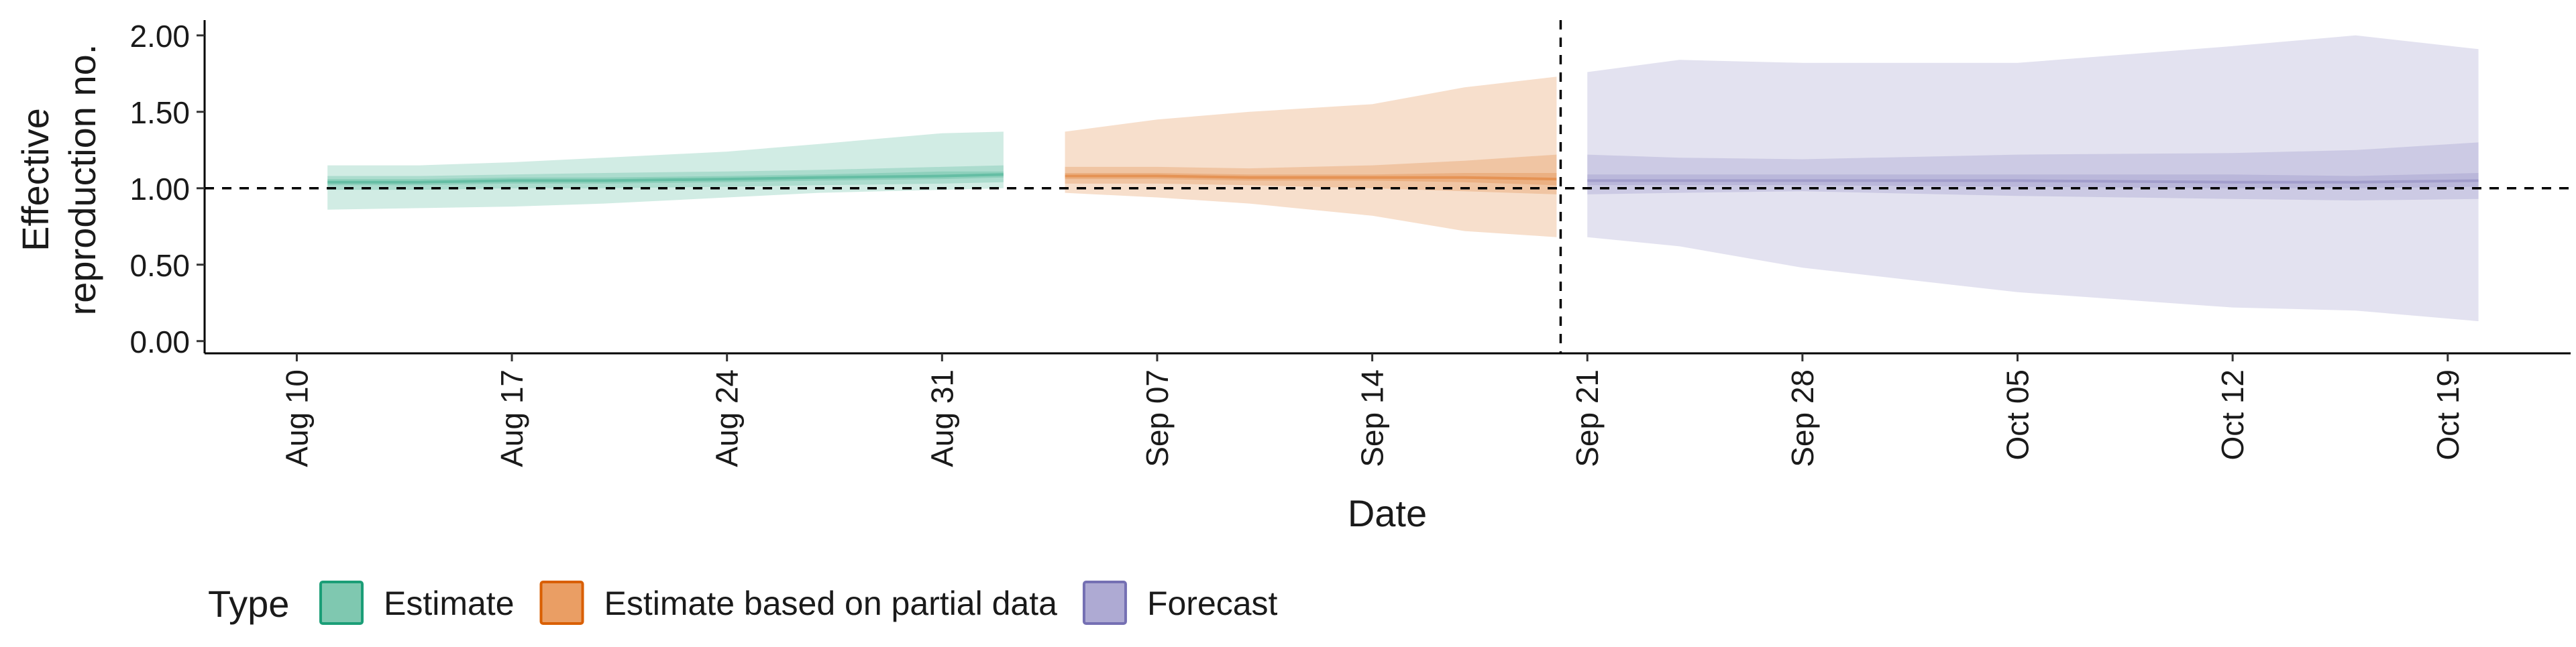  Describe the element at coordinates (831, 603) in the screenshot. I see `legend-label: Estimate based on partial data` at that location.